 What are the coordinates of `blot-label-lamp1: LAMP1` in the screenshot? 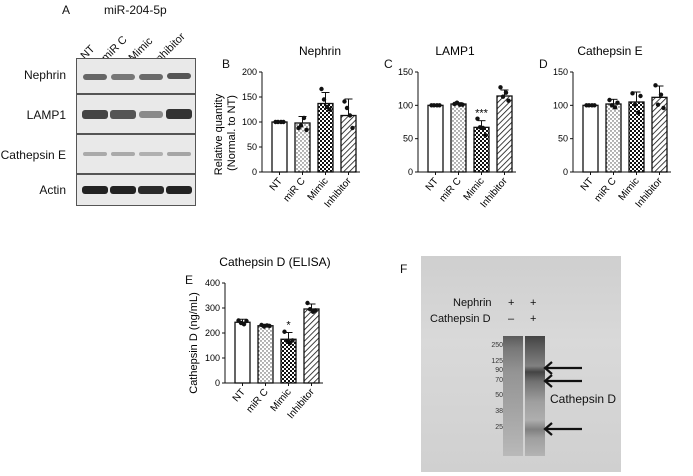 It's located at (46, 115).